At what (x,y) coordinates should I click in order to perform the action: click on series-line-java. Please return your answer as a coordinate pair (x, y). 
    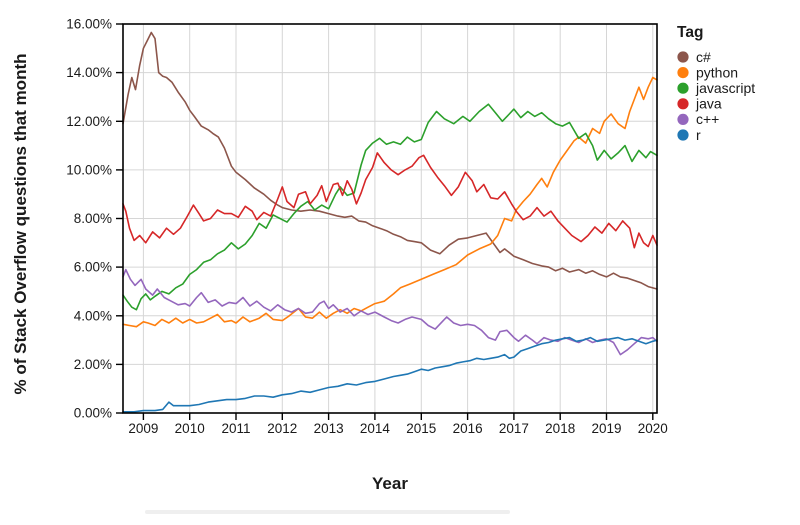
    Looking at the image, I should click on (390, 200).